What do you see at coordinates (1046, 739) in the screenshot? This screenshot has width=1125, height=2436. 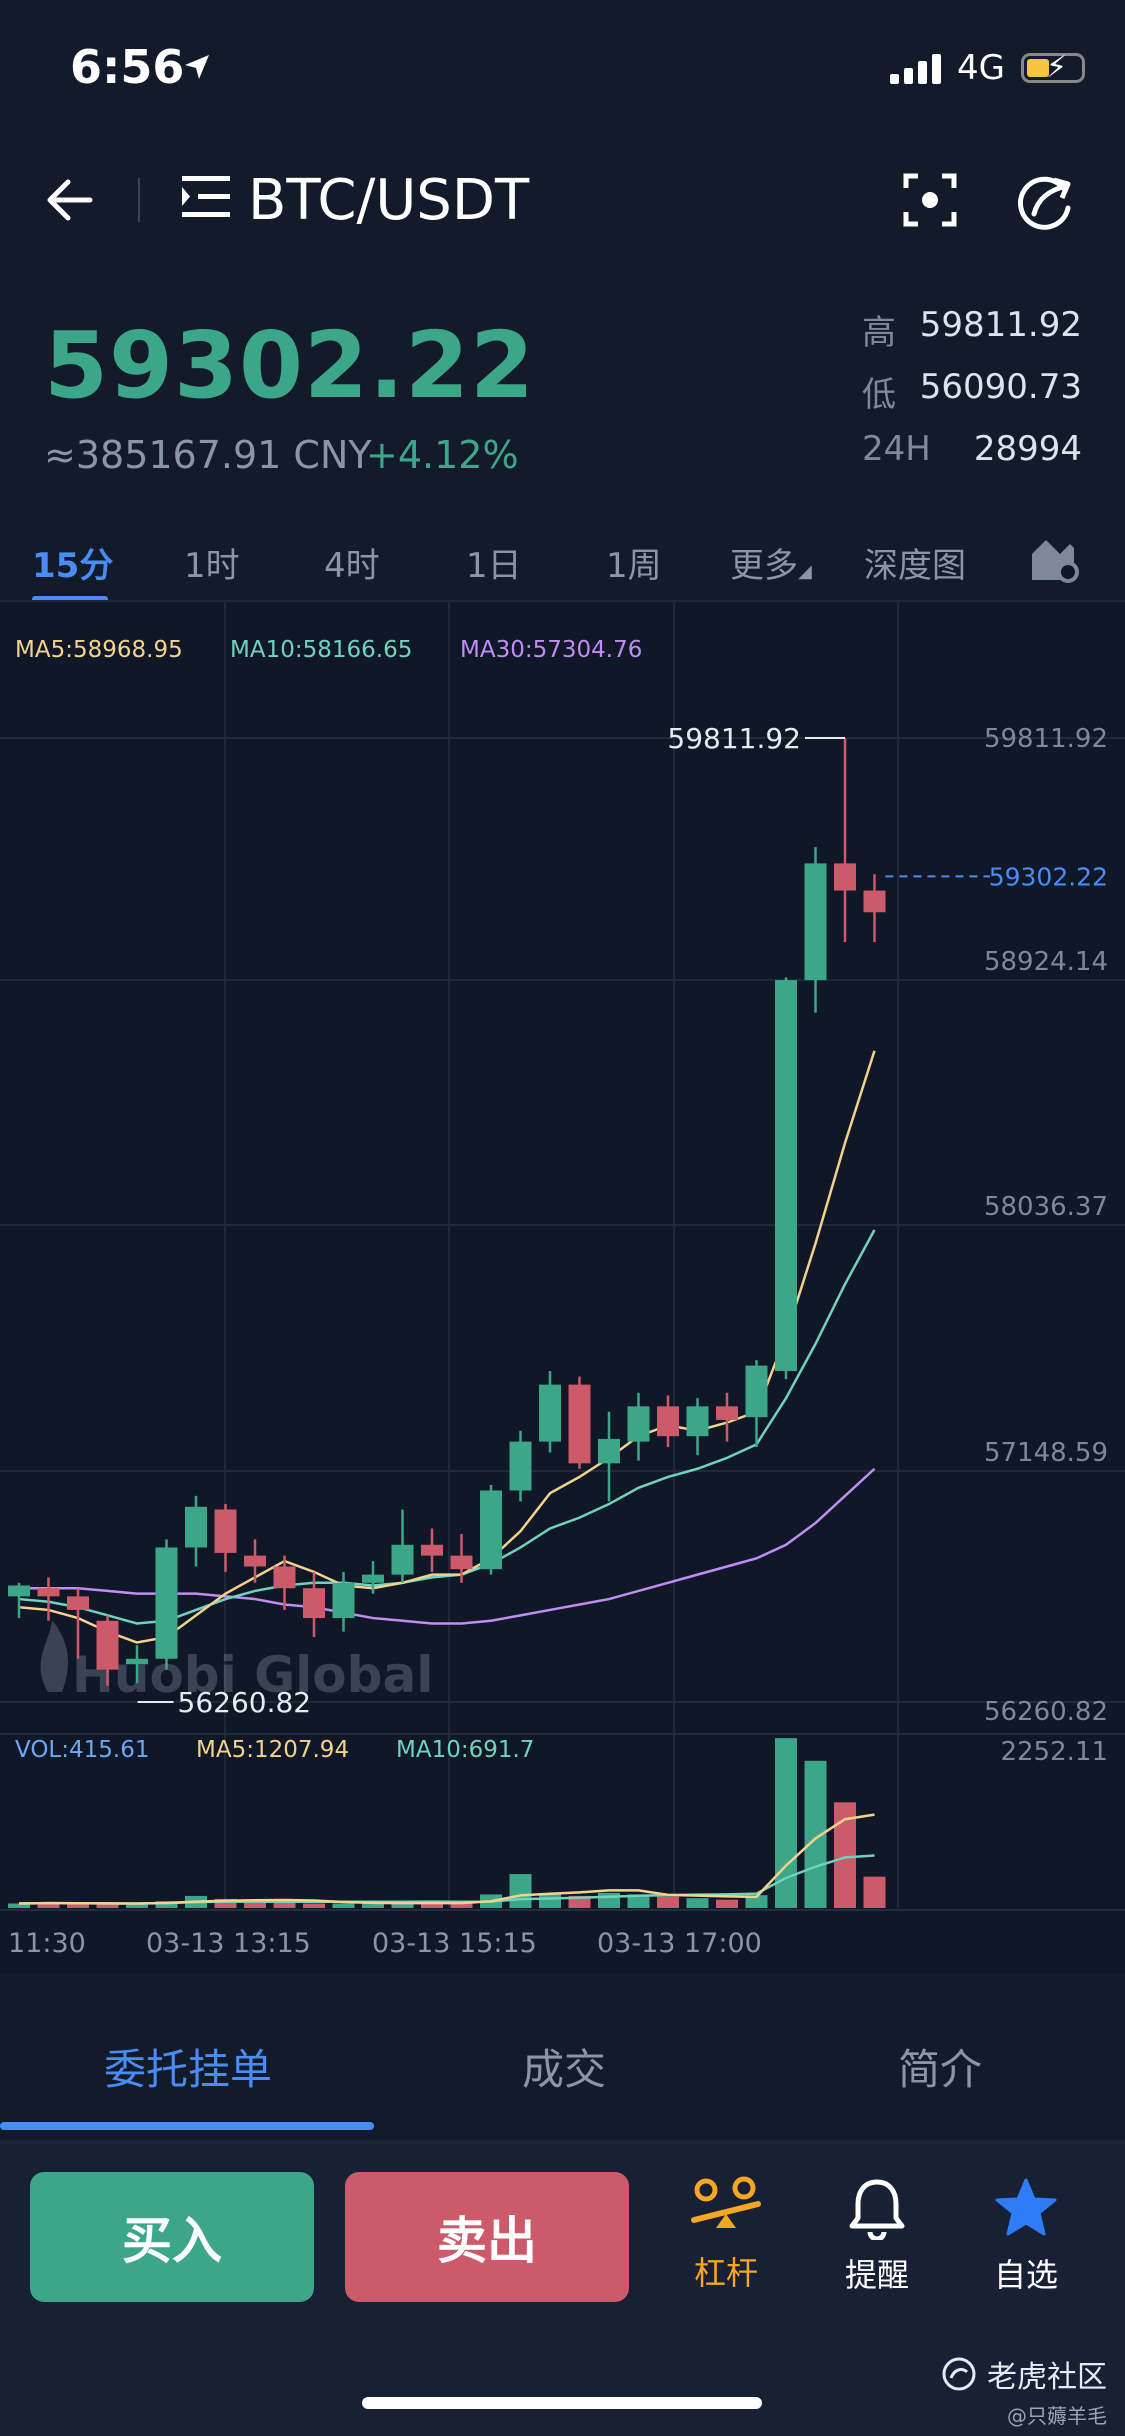 I see `y-label: 59811.92` at bounding box center [1046, 739].